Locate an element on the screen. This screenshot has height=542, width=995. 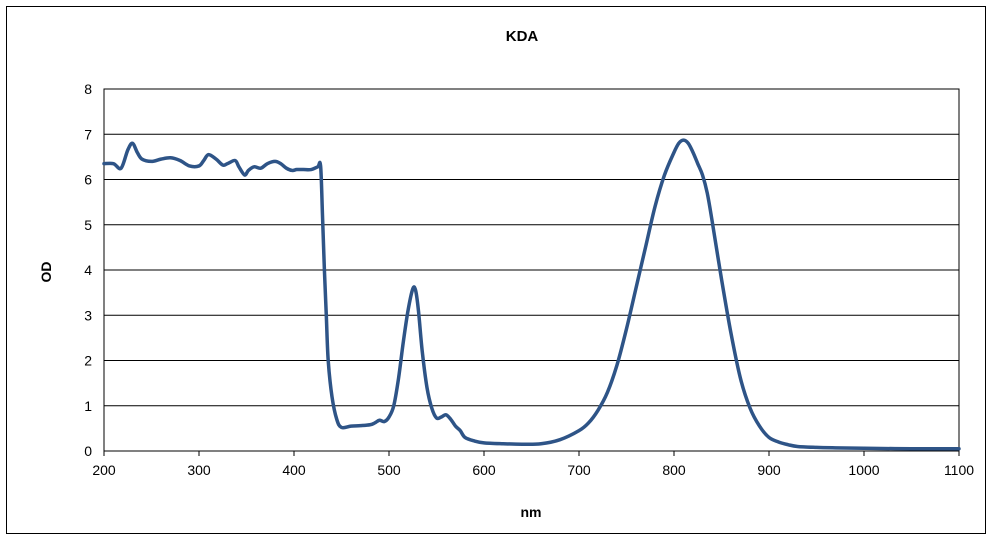
y-tick-label: 1 is located at coordinates (88, 406).